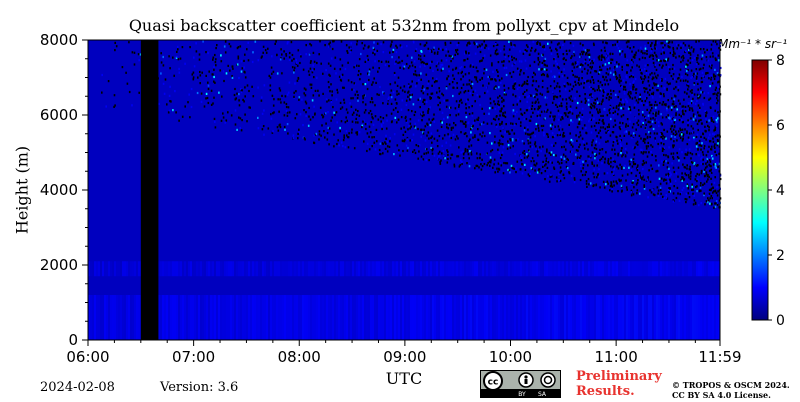  Describe the element at coordinates (193, 357) in the screenshot. I see `x-tick-label: 07:00` at that location.